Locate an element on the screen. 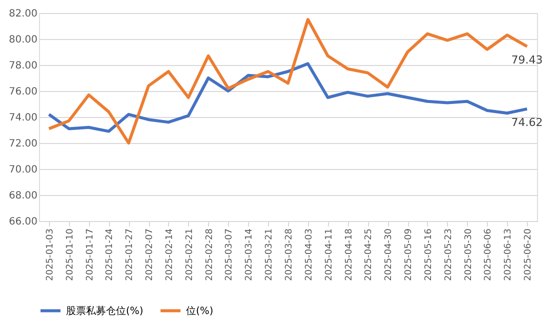 This screenshot has height=325, width=550. x-tick-label: 2025-05-23 is located at coordinates (449, 254).